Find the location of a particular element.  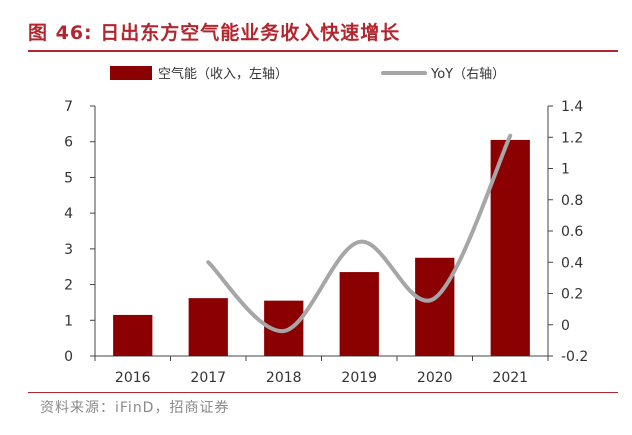

x-tick-label: 2019 is located at coordinates (359, 378).